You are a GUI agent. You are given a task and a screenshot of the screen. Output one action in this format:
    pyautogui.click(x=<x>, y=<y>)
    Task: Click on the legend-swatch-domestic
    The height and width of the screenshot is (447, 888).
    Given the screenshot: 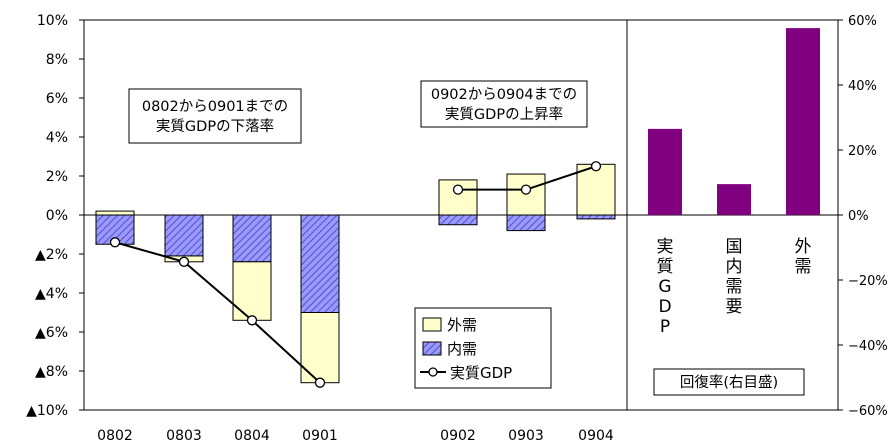 What is the action you would take?
    pyautogui.click(x=432, y=348)
    